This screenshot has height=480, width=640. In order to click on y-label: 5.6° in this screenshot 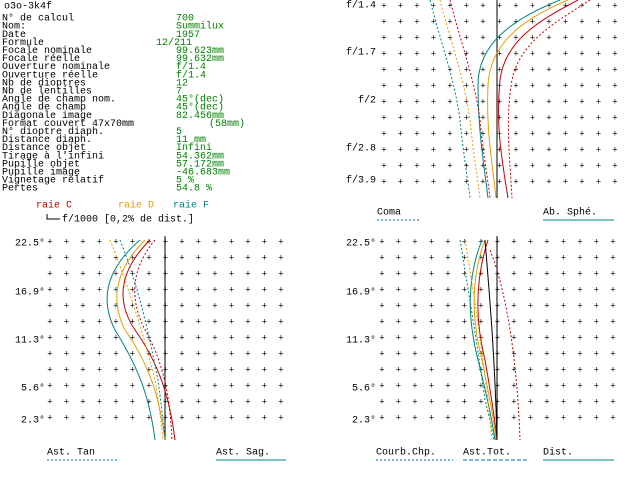, I will do `click(33, 389)`.